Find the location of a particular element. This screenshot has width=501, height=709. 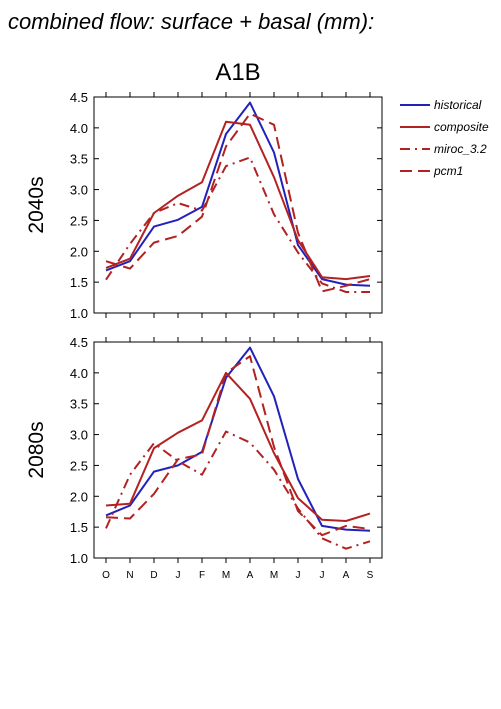

legend-label-miroc: miroc_3.2 is located at coordinates (460, 149).